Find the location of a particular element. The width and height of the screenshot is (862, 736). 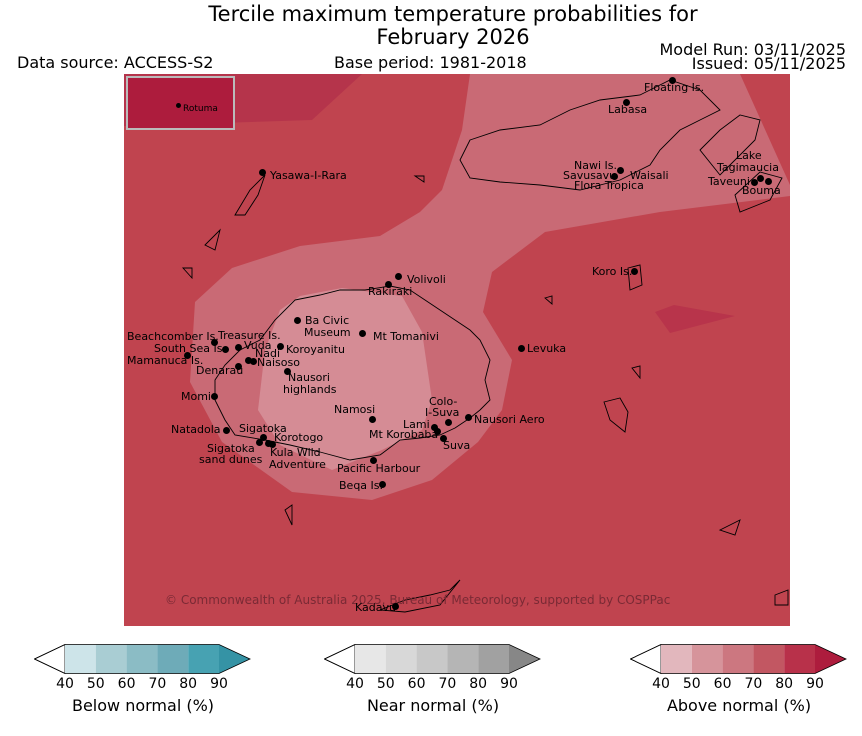

model-run: Model Run: 03/11/2025 is located at coordinates (753, 49).